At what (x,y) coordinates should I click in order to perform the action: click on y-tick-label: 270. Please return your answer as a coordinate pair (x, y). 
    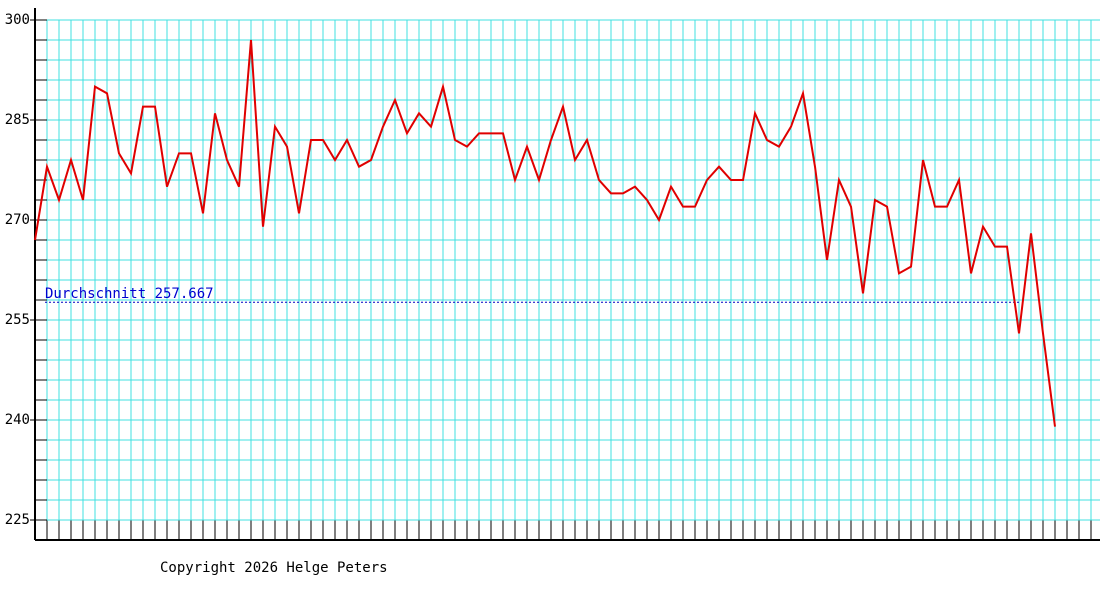
    Looking at the image, I should click on (17, 220).